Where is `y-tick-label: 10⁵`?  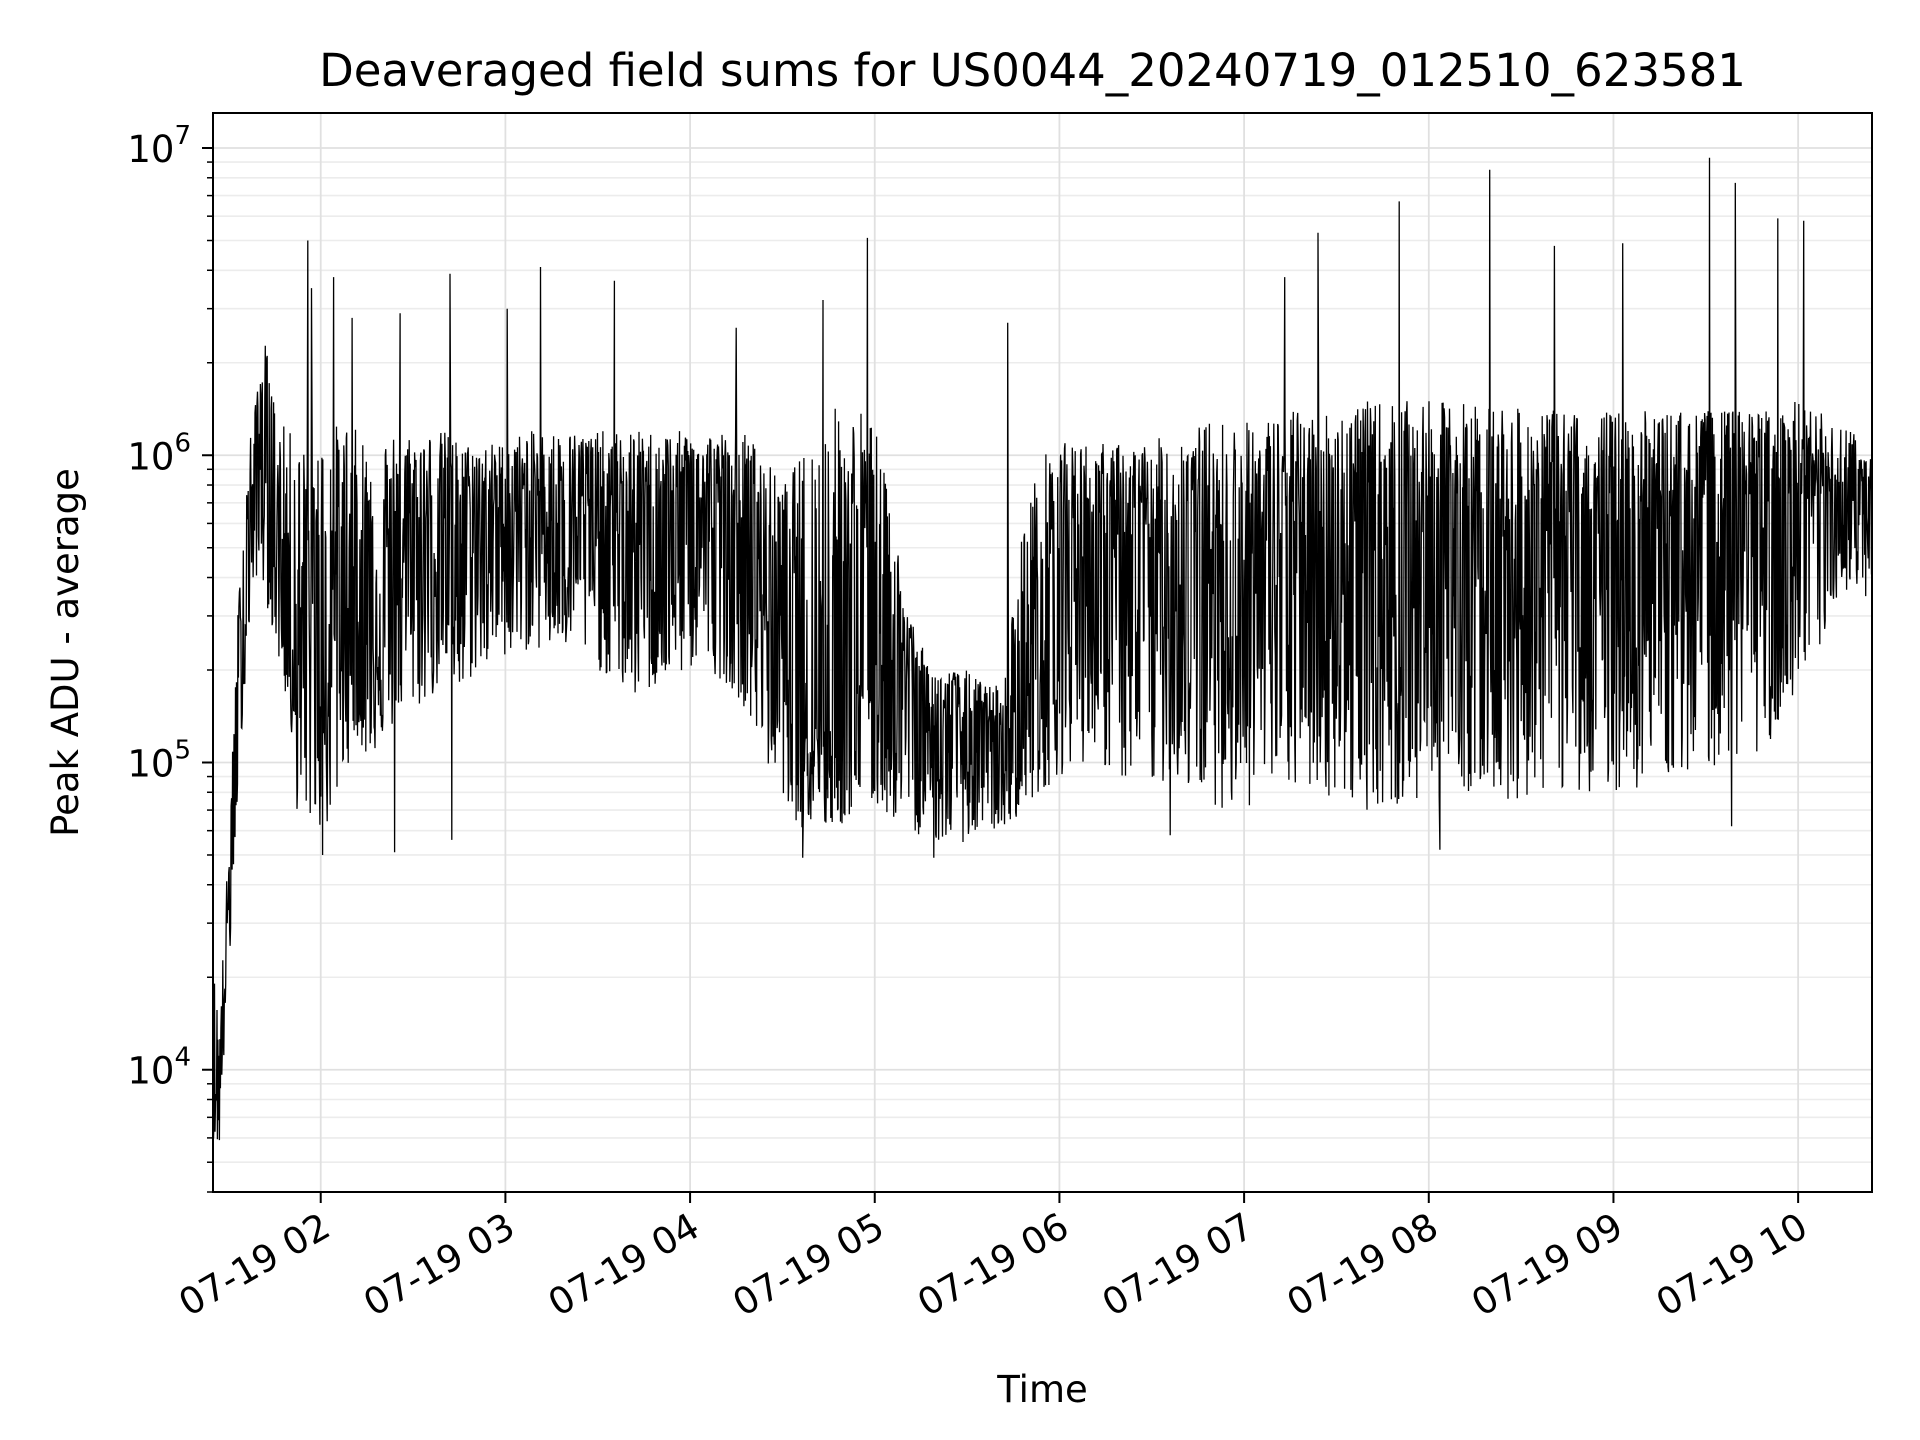
y-tick-label: 10⁵ is located at coordinates (159, 760).